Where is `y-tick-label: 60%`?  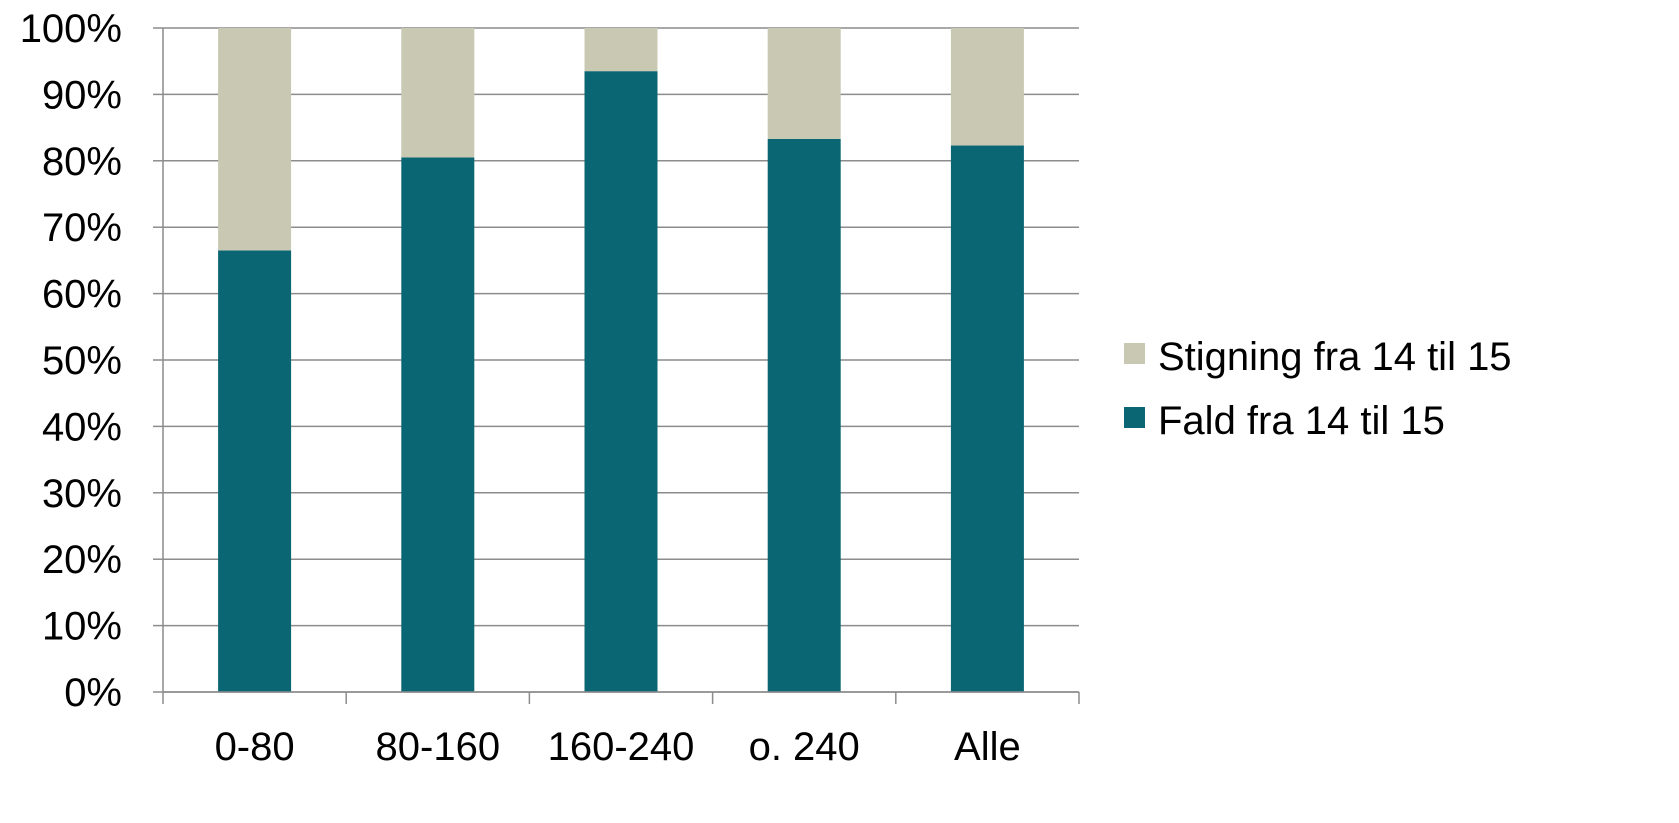 y-tick-label: 60% is located at coordinates (82, 295).